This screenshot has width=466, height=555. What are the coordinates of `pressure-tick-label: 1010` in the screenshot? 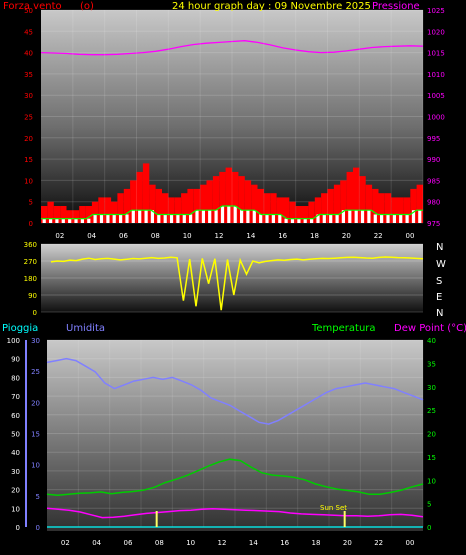 It's located at (436, 75).